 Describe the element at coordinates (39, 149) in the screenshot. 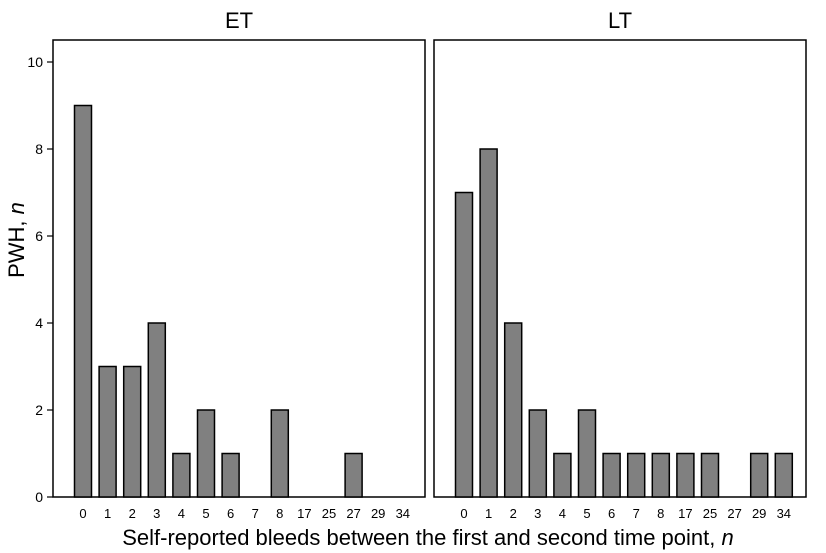

I see `y-tick-label: 8` at that location.